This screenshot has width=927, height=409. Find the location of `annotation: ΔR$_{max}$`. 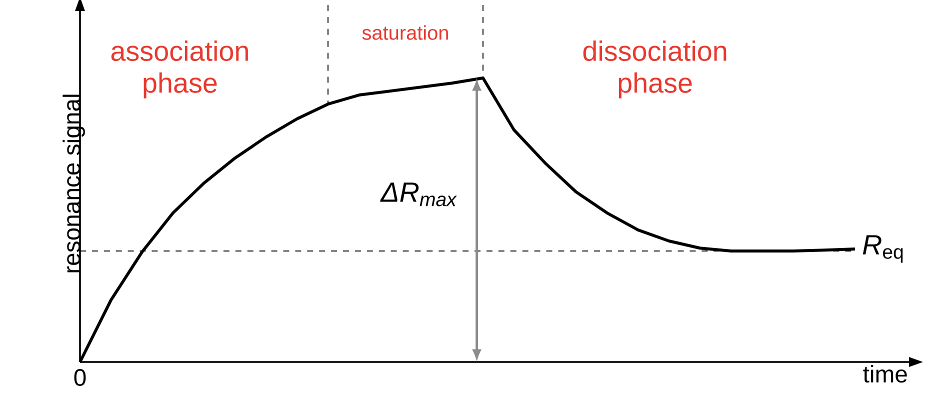

annotation: ΔR$_{max}$ is located at coordinates (418, 194).